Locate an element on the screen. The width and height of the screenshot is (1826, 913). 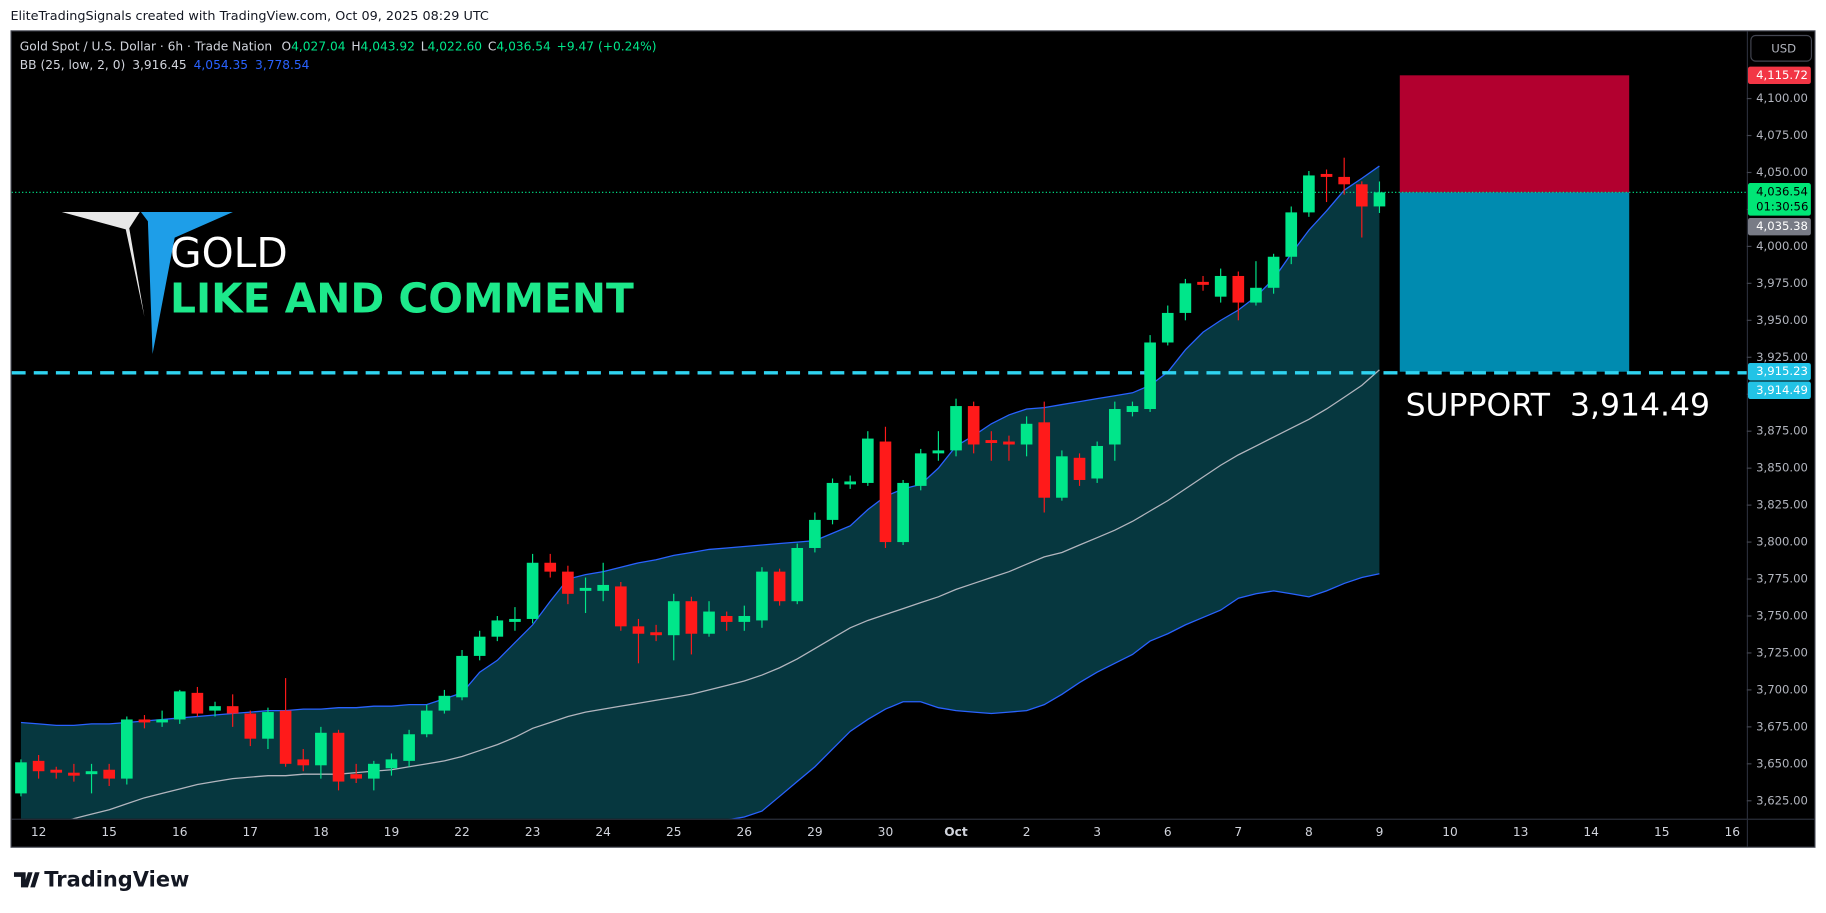
legend-ohlc-label: O is located at coordinates (286, 46).